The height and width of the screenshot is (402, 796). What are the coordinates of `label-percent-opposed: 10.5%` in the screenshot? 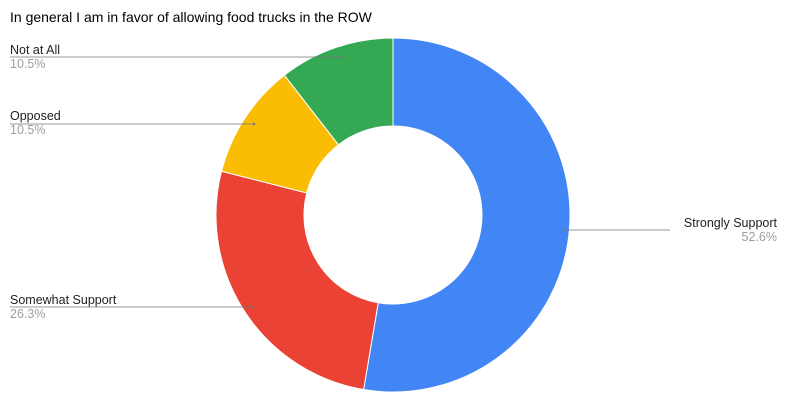 It's located at (27, 130).